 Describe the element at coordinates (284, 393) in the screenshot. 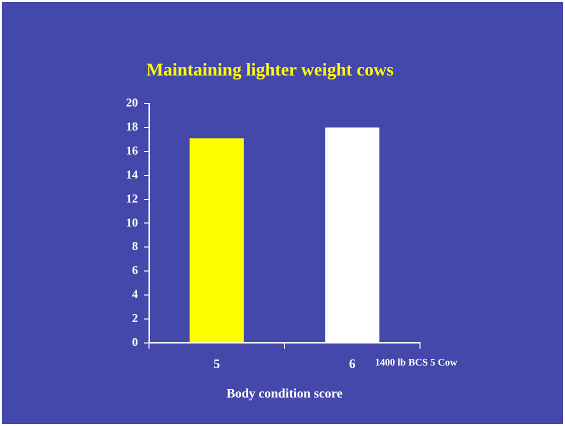

I see `x-axis-title: Body condition score` at that location.